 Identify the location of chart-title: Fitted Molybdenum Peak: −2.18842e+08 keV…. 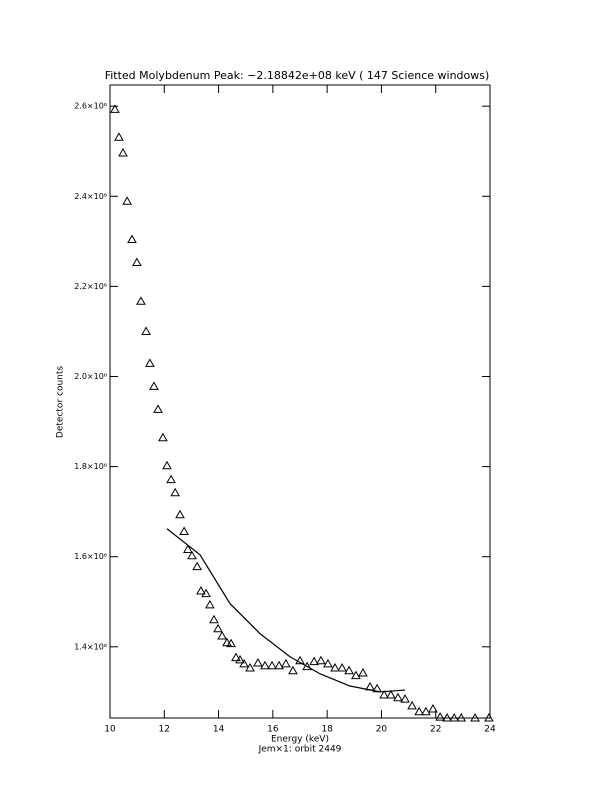
(297, 75).